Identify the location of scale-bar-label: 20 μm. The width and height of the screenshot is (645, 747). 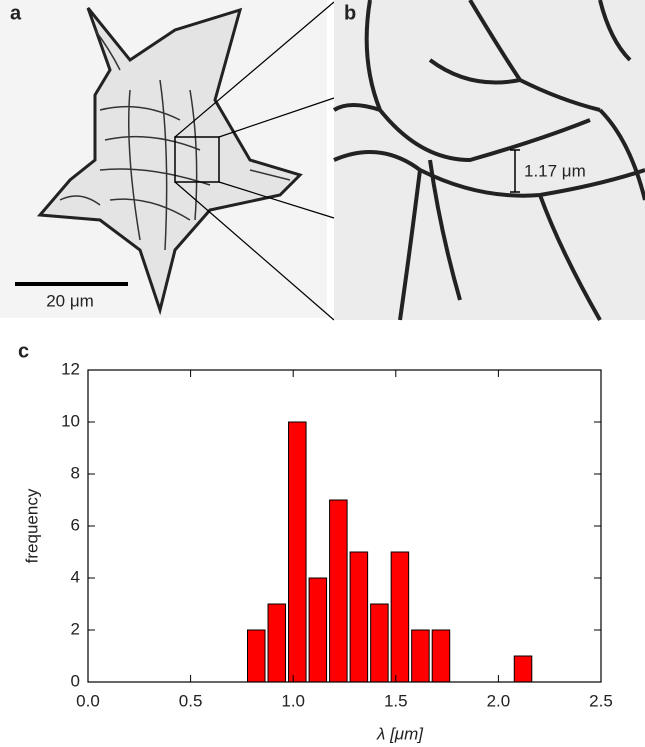
(70, 300).